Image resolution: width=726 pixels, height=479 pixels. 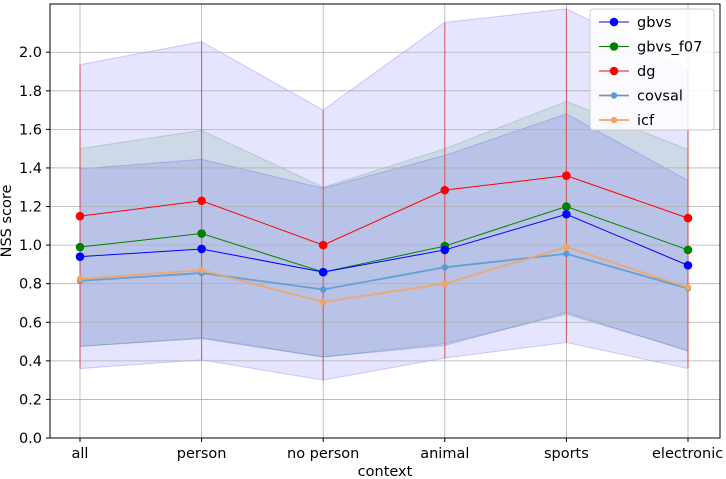 What do you see at coordinates (646, 121) in the screenshot?
I see `legend-label-icf: icf` at bounding box center [646, 121].